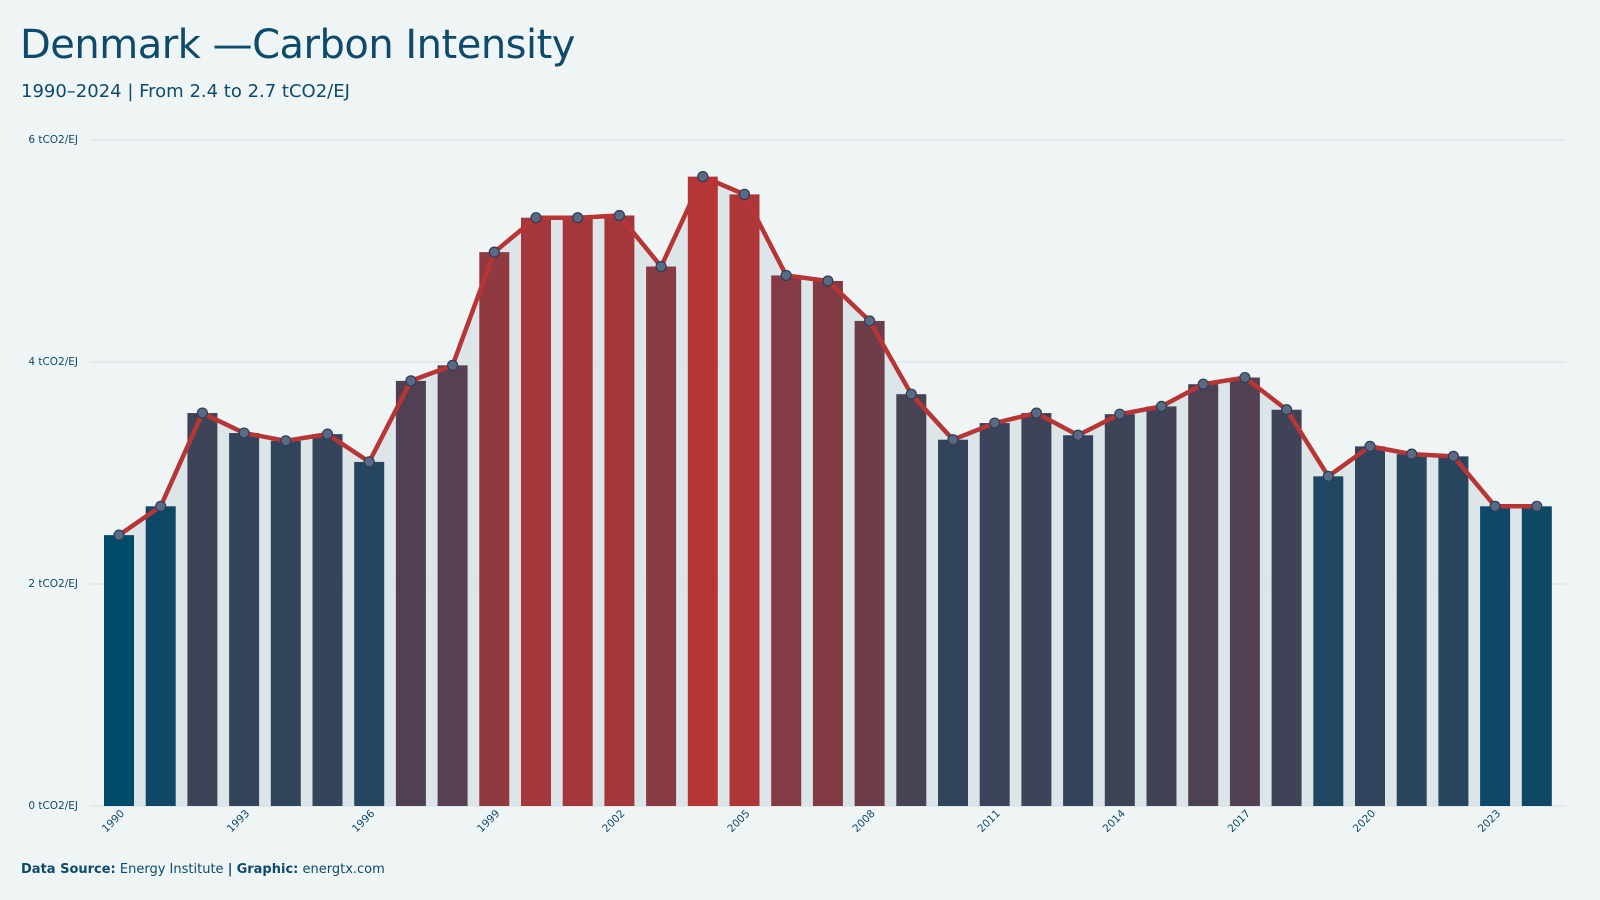  I want to click on x-tick-label: 2005, so click(738, 821).